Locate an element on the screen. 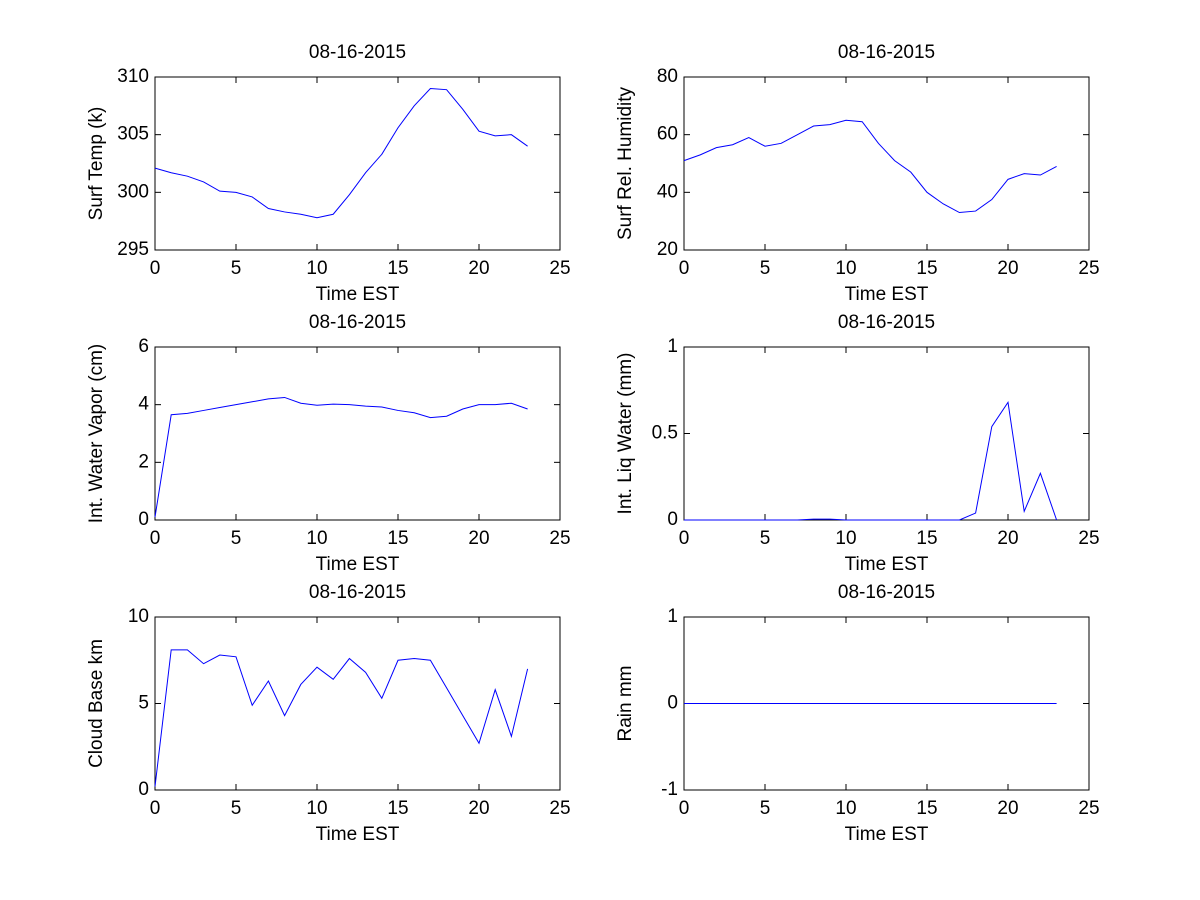 The height and width of the screenshot is (900, 1200). y-tick-label: 295 is located at coordinates (133, 249).